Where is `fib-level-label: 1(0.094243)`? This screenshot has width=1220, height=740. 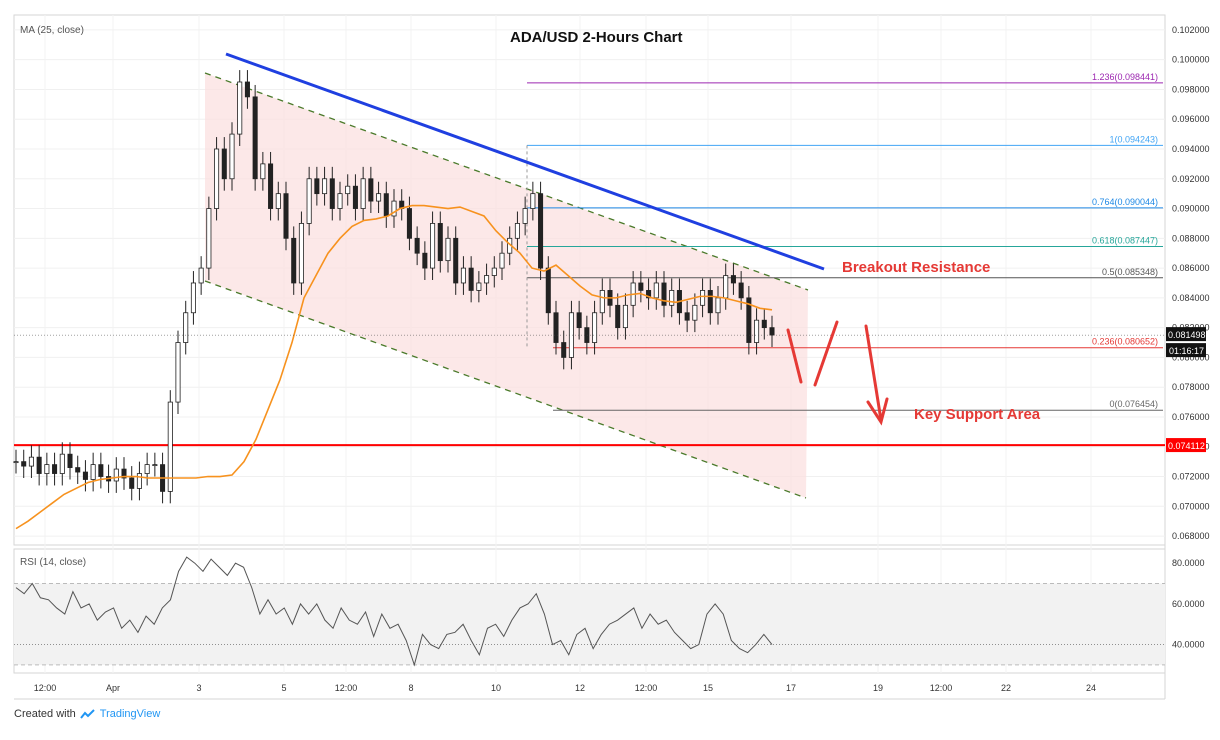 fib-level-label: 1(0.094243) is located at coordinates (1133, 139).